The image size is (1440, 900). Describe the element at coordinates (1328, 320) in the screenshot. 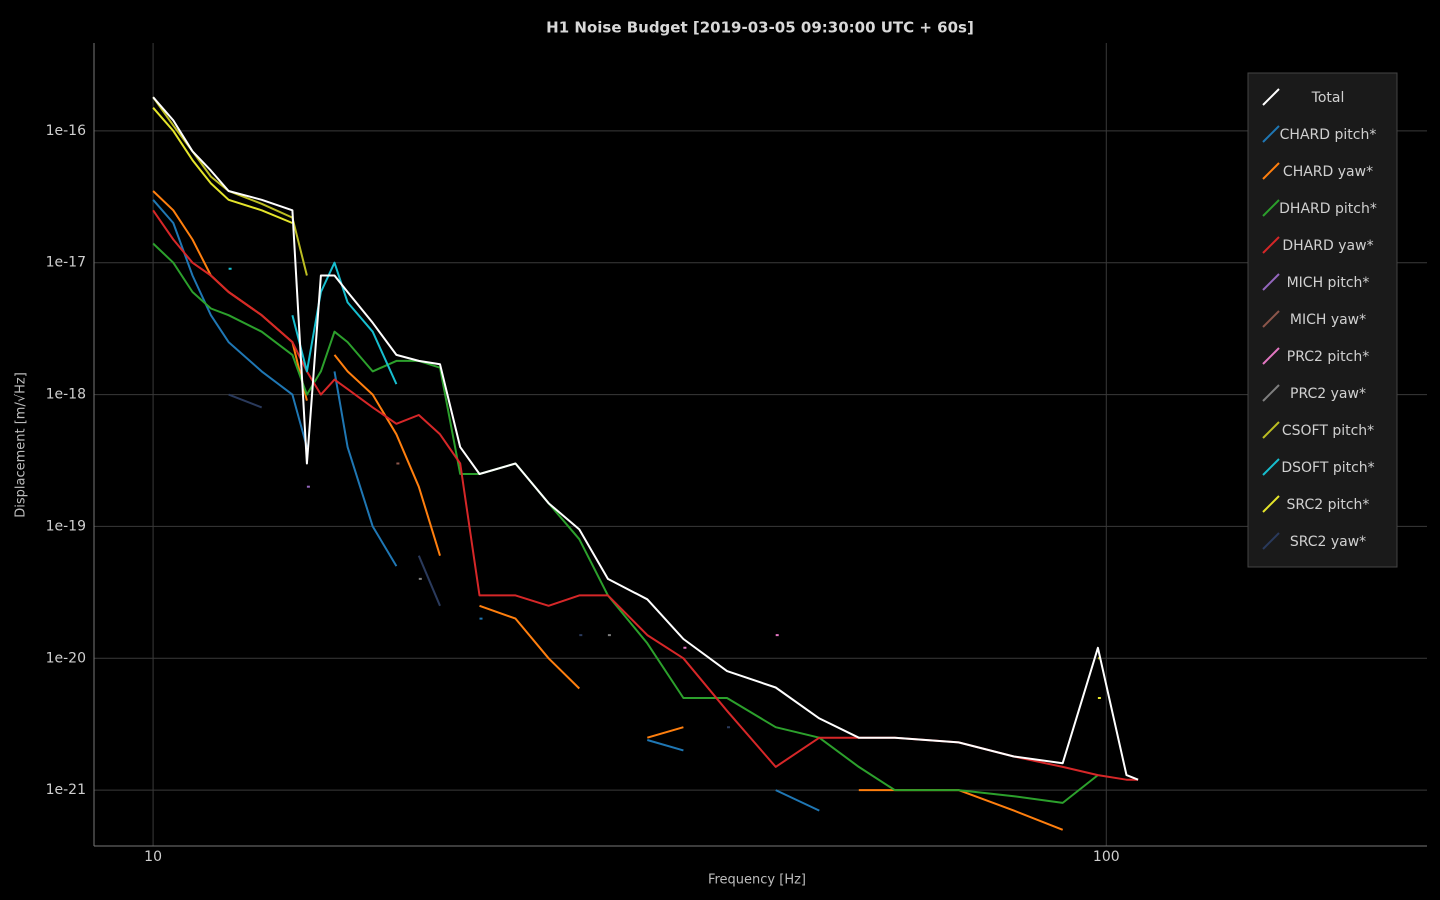

I see `legend-label: MICH yaw*` at that location.